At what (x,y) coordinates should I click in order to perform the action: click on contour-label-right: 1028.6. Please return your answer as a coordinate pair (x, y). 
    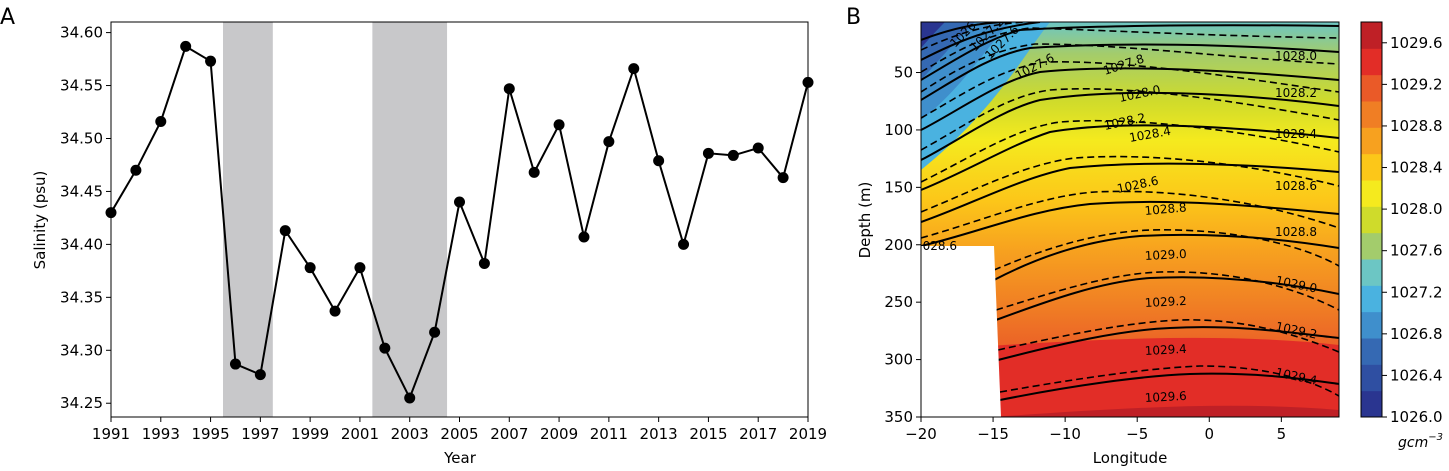
    Looking at the image, I should click on (1296, 186).